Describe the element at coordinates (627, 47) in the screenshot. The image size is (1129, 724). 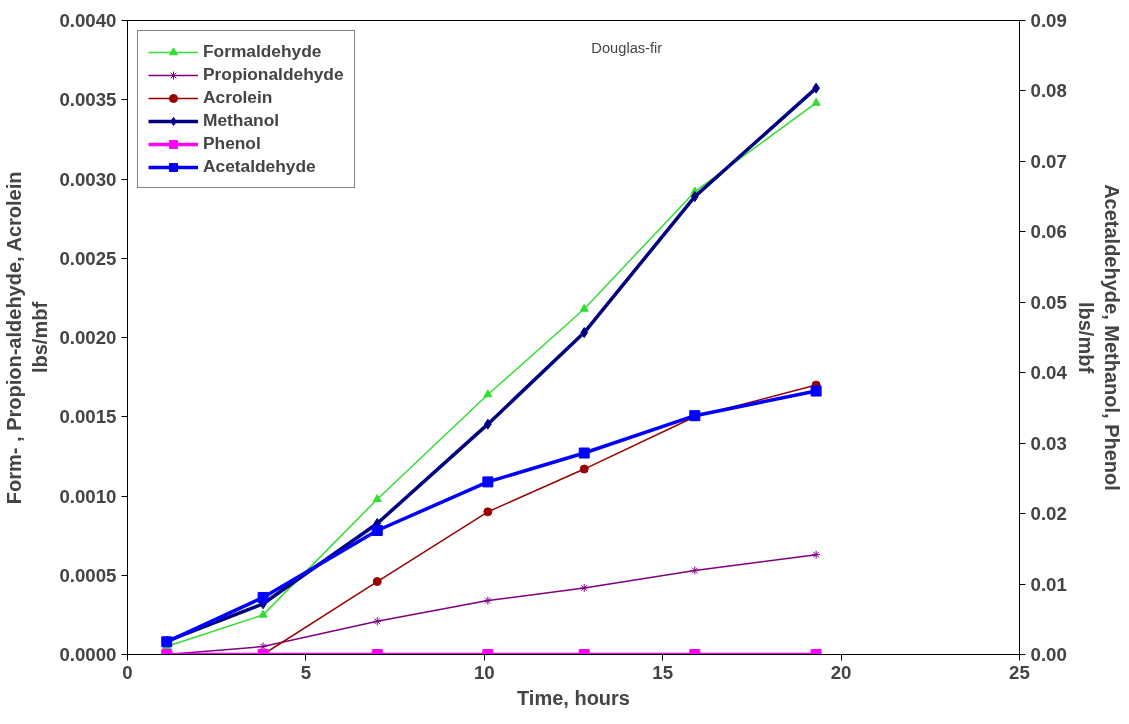
I see `annotation: Douglas-fir` at that location.